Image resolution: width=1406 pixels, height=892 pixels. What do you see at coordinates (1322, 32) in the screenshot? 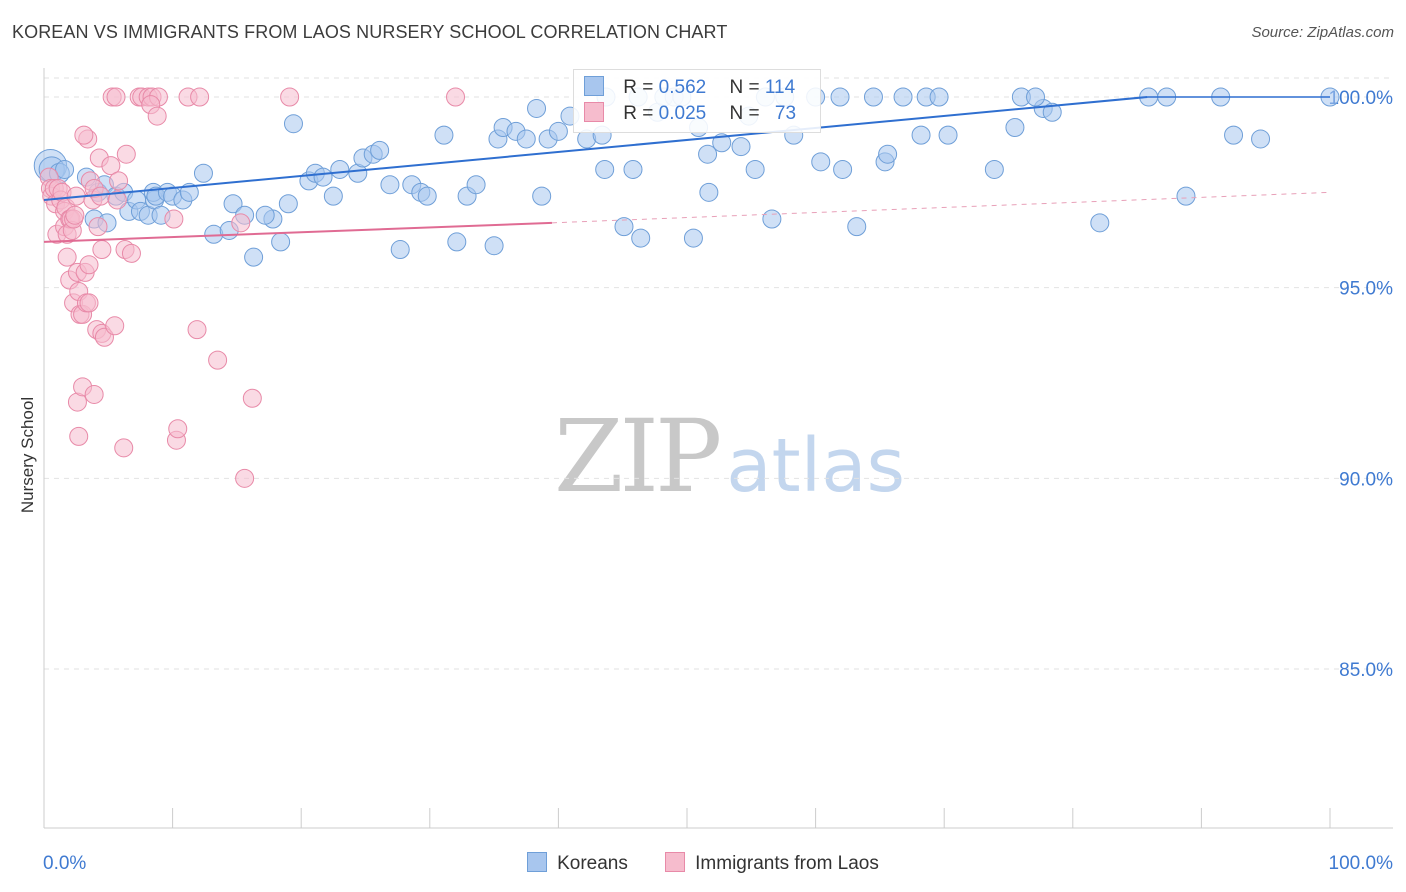
I see `source-label: Source: ZipAtlas.com` at bounding box center [1322, 32].